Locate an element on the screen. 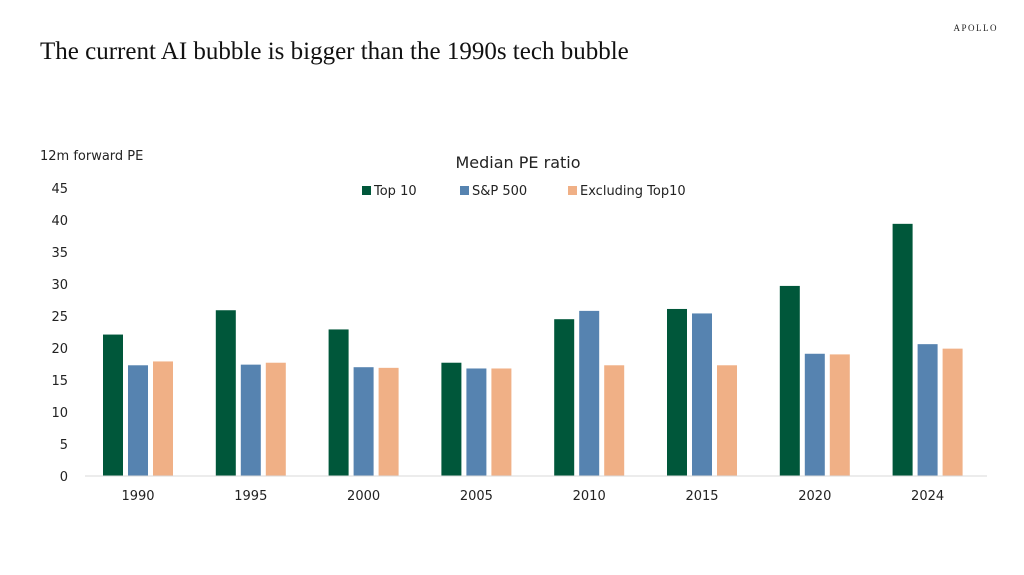  y-tick-label: 0 is located at coordinates (64, 477).